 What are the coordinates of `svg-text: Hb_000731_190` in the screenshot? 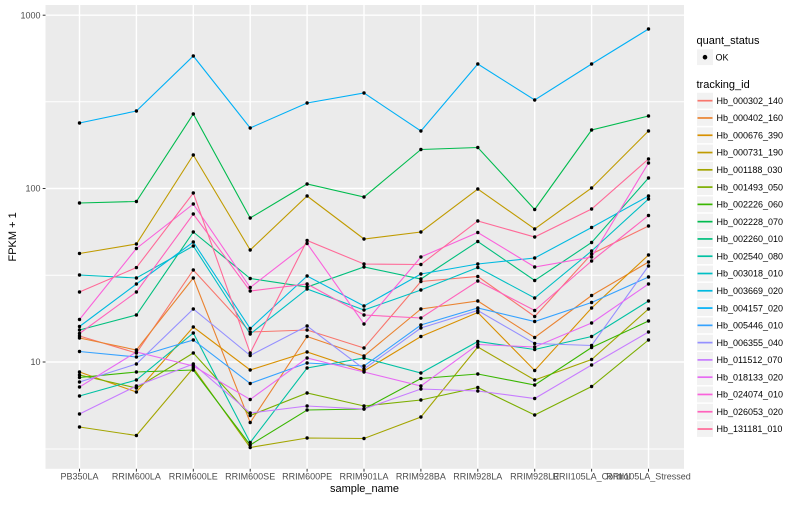 It's located at (750, 153).